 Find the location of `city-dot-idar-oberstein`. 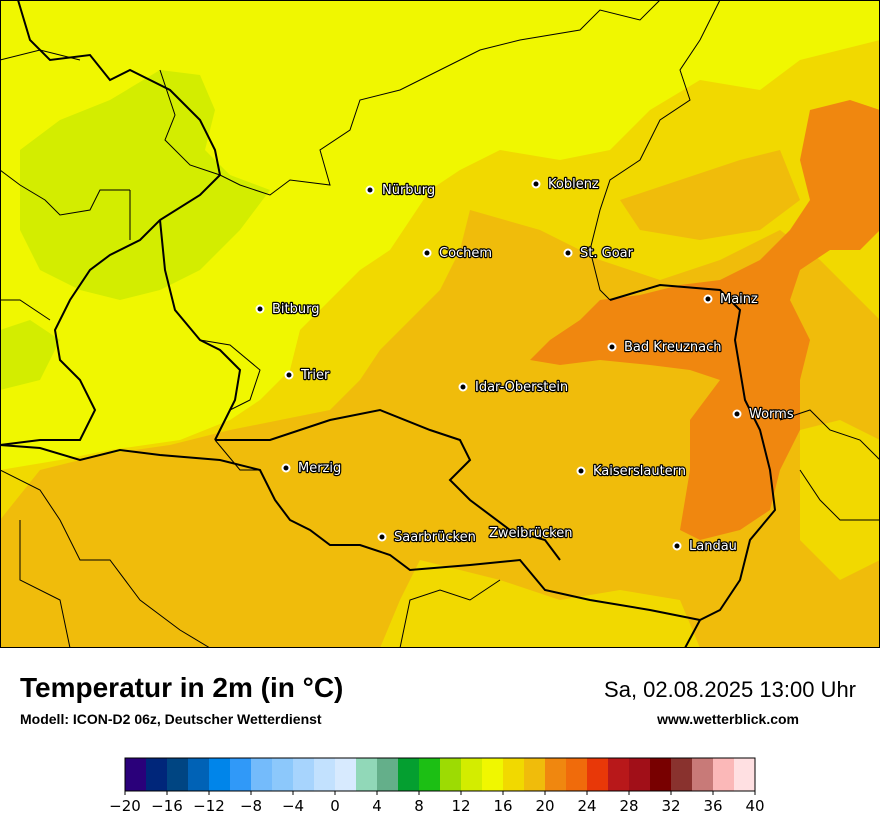

city-dot-idar-oberstein is located at coordinates (463, 387).